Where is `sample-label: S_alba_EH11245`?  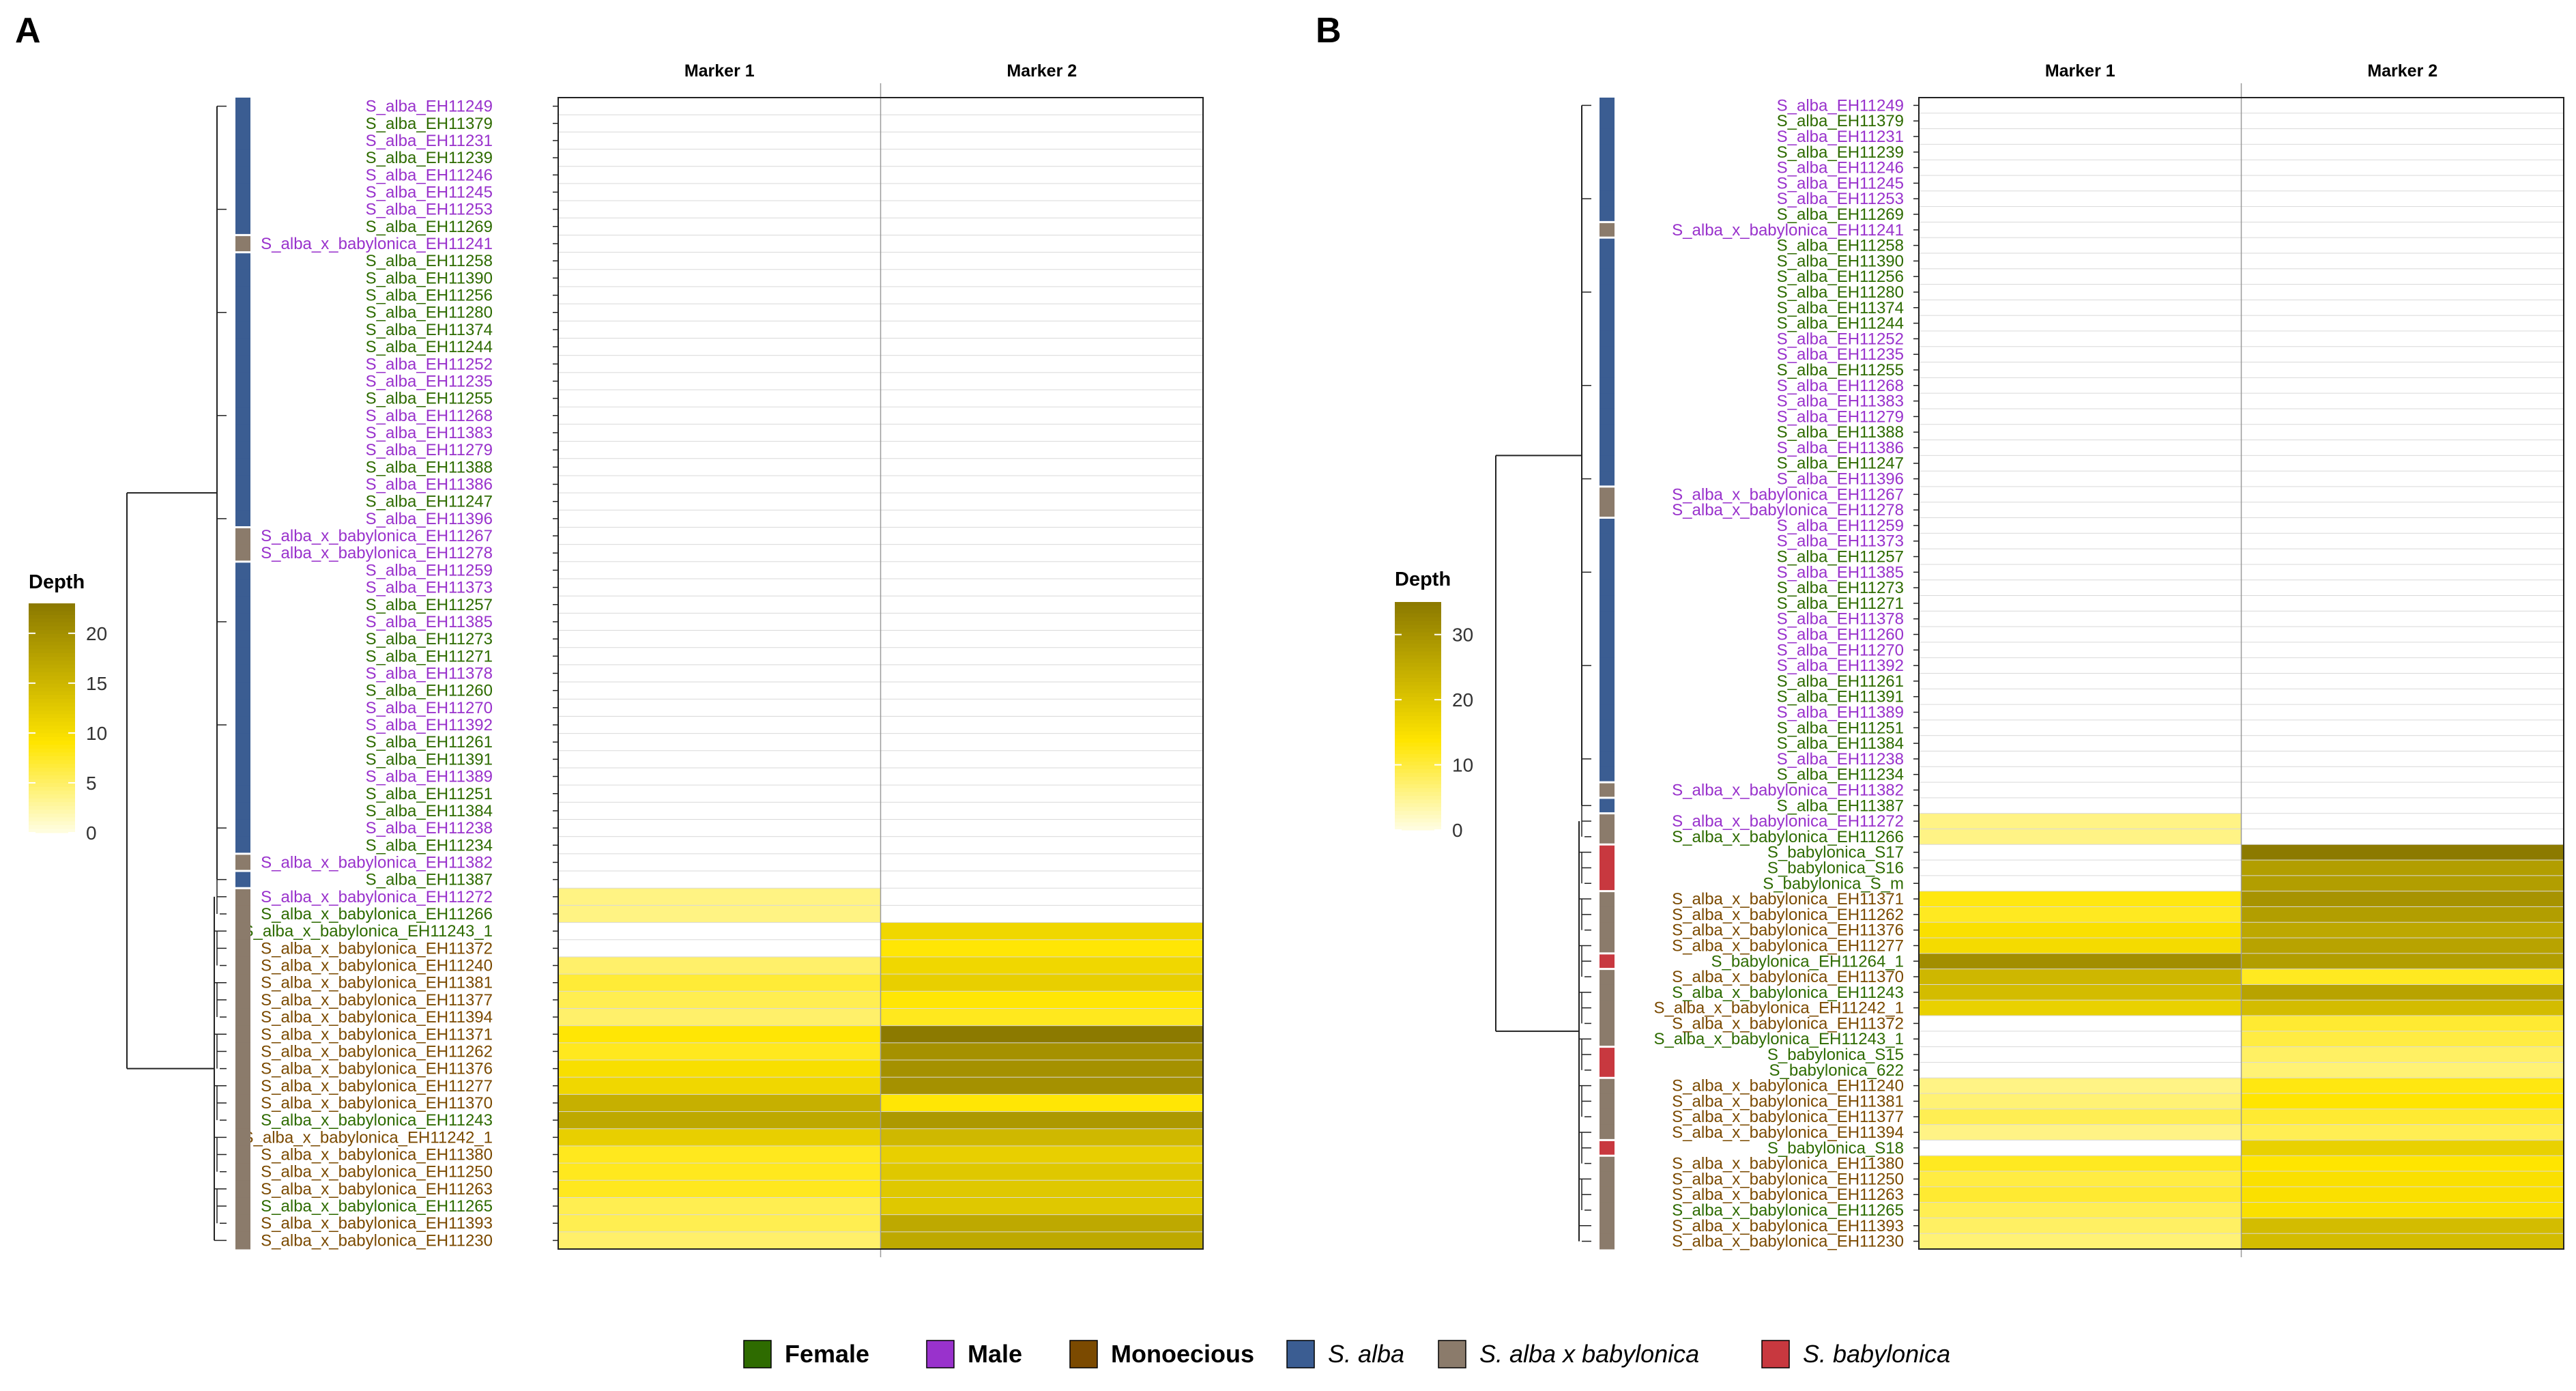
sample-label: S_alba_EH11245 is located at coordinates (429, 192).